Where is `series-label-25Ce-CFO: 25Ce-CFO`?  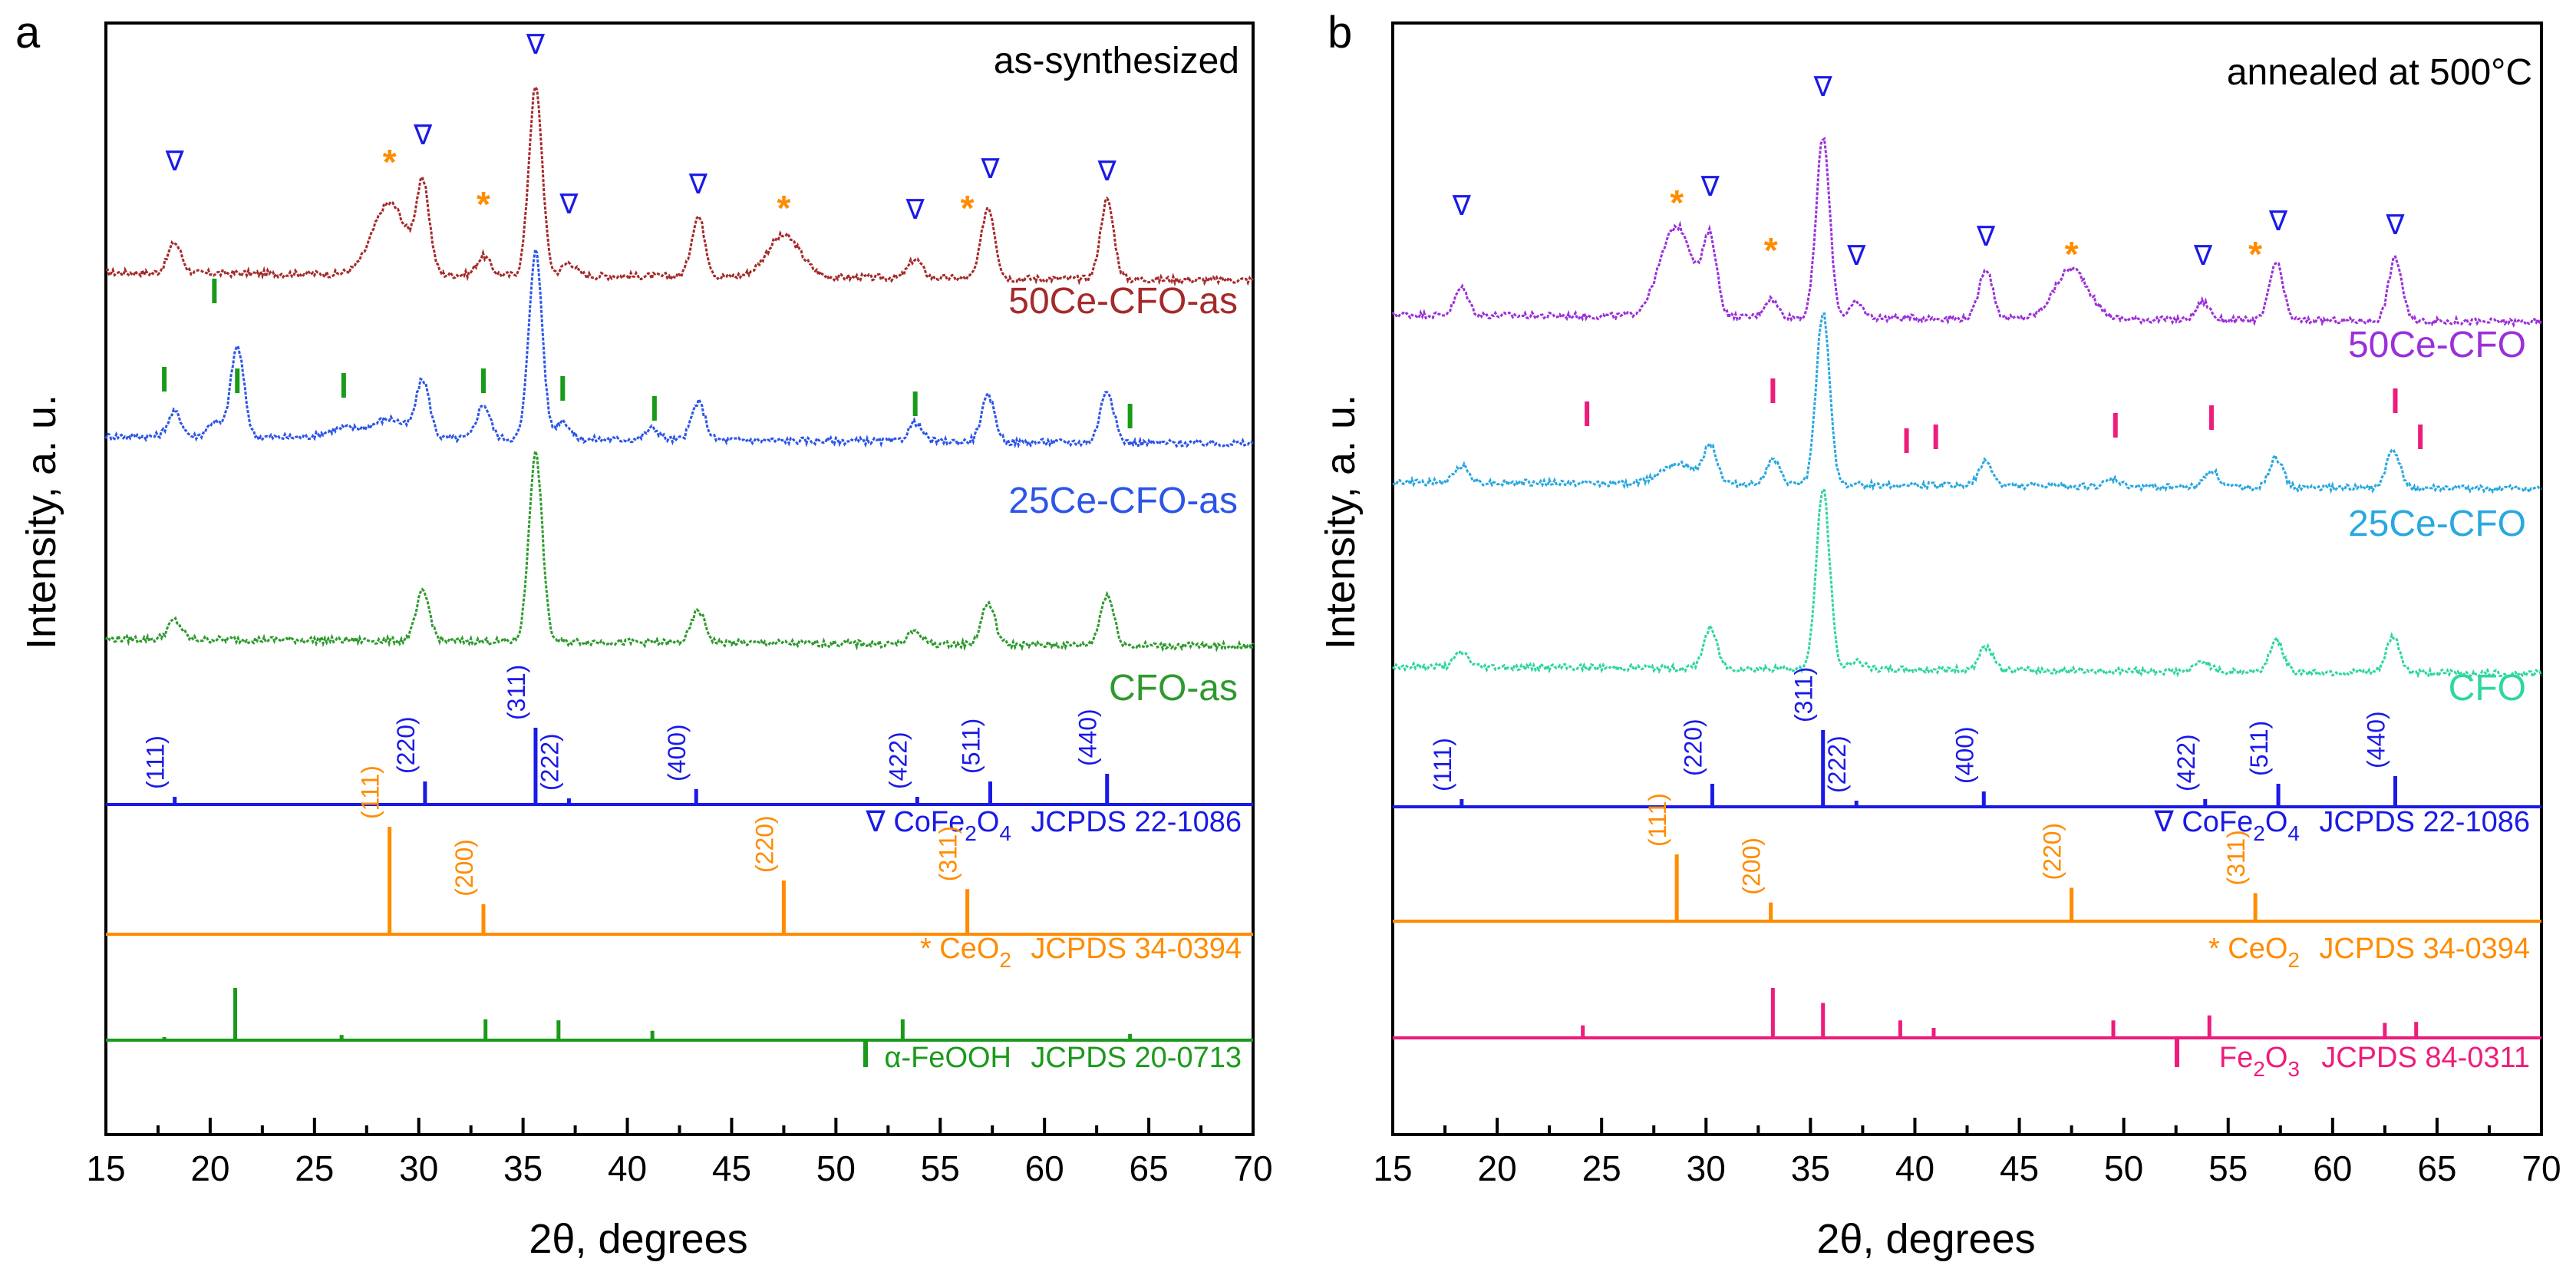
series-label-25Ce-CFO: 25Ce-CFO is located at coordinates (2437, 524).